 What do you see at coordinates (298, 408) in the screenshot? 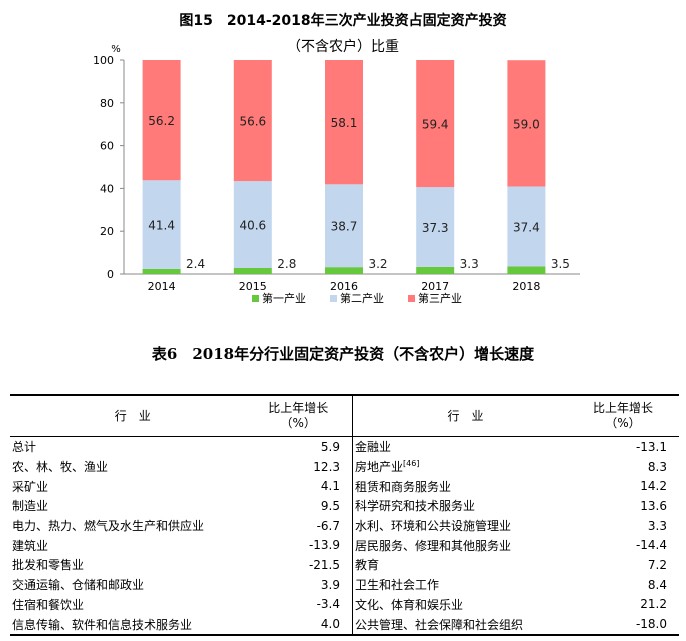
I see `header-growth-line1: 比上年增长` at bounding box center [298, 408].